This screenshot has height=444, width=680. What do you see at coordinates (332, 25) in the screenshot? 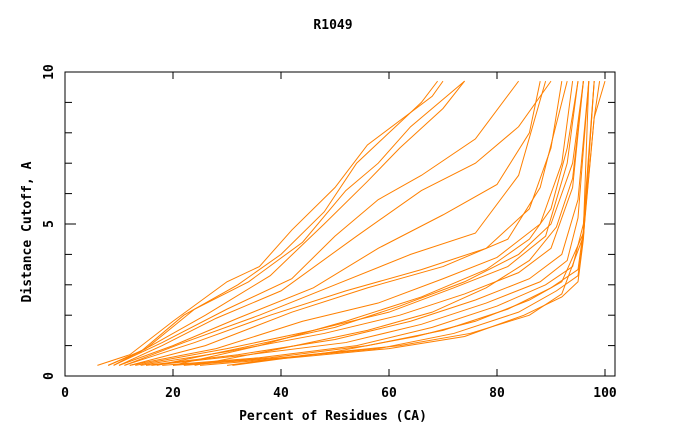
I see `chart-title: R1049` at bounding box center [332, 25].